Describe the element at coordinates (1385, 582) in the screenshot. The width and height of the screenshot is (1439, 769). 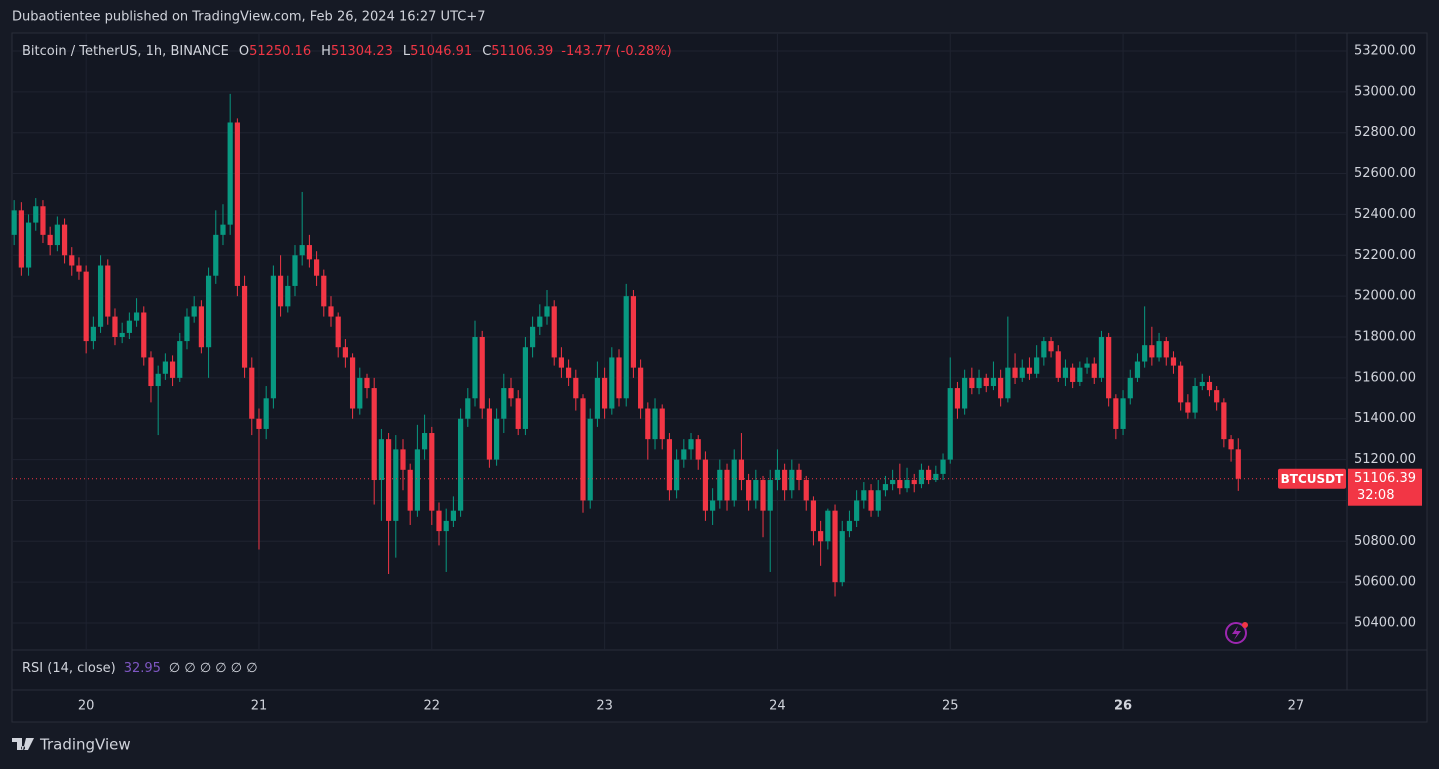
I see `y-tick-label: 50600.00` at that location.